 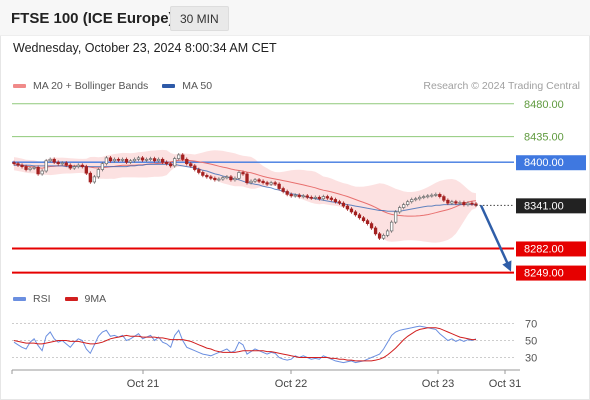 What do you see at coordinates (544, 274) in the screenshot?
I see `level-label-4: 8249.00` at bounding box center [544, 274].